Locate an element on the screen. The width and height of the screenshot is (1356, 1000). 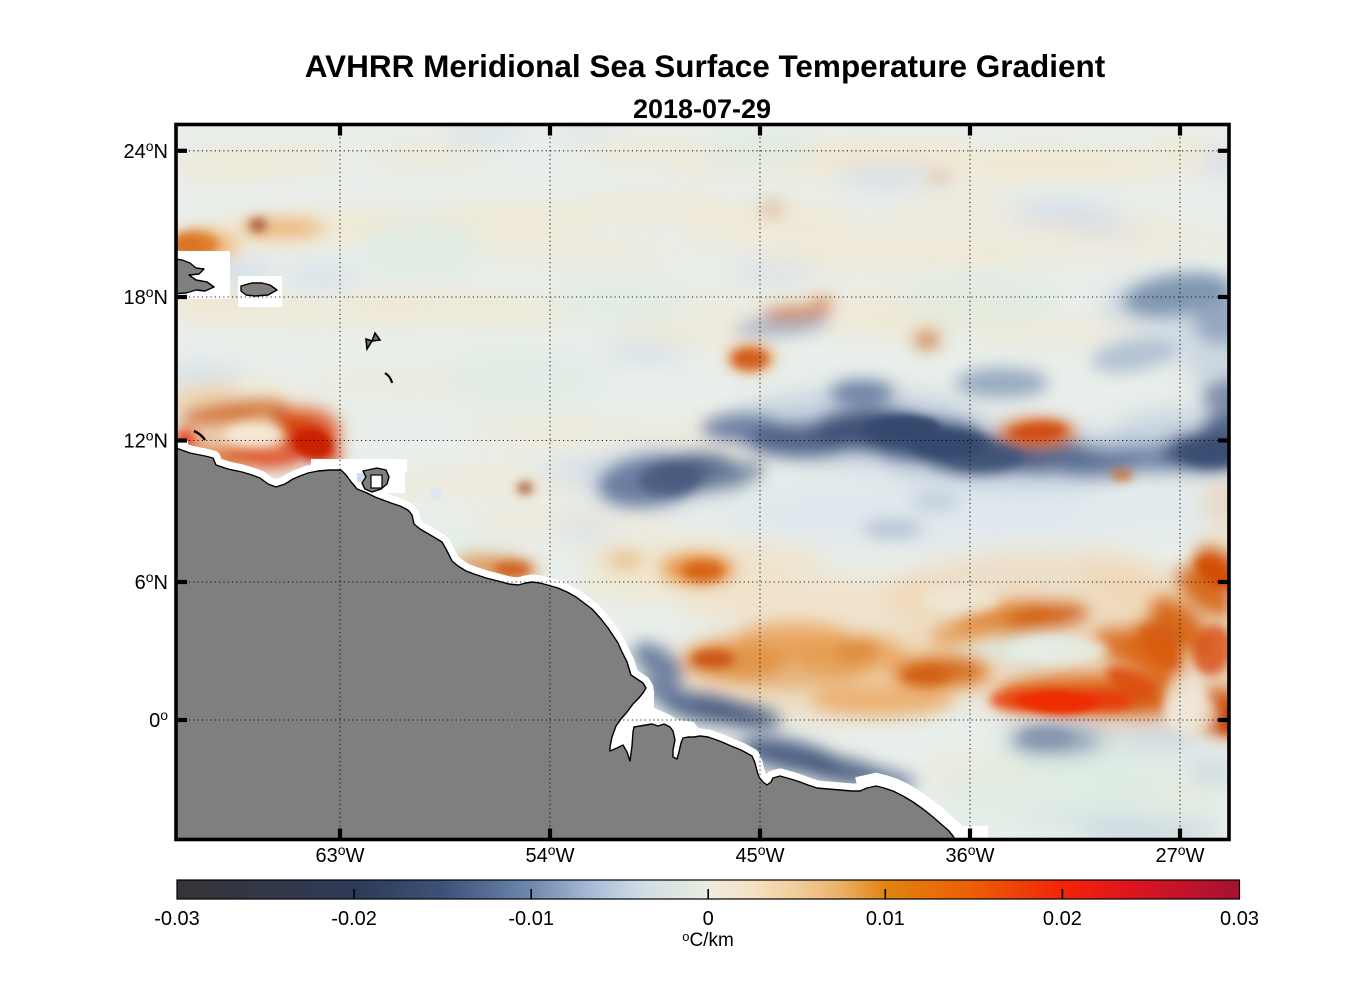
svg-text: 63oW is located at coordinates (340, 854).